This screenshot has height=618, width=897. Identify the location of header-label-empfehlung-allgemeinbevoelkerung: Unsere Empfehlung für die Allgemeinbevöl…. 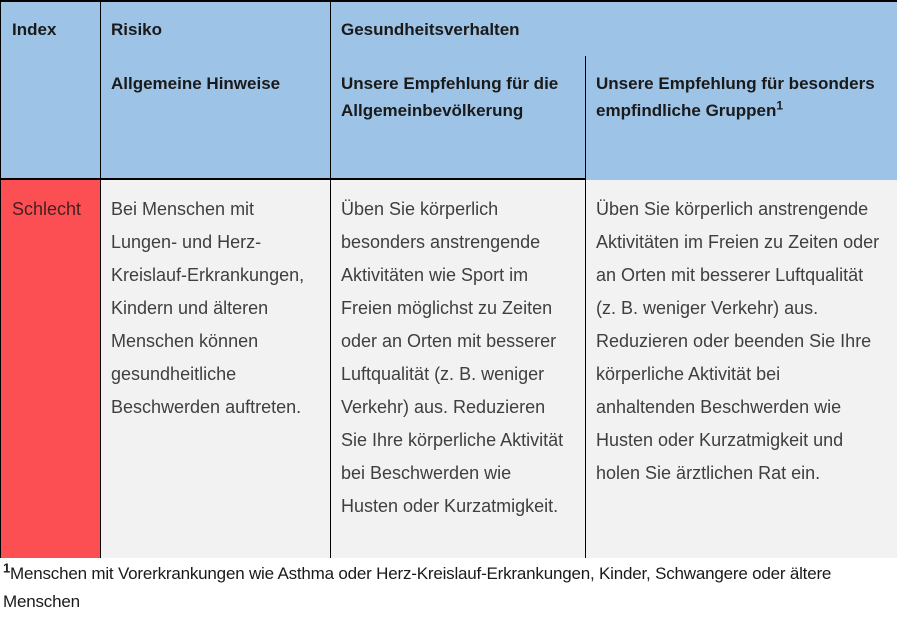
(450, 97).